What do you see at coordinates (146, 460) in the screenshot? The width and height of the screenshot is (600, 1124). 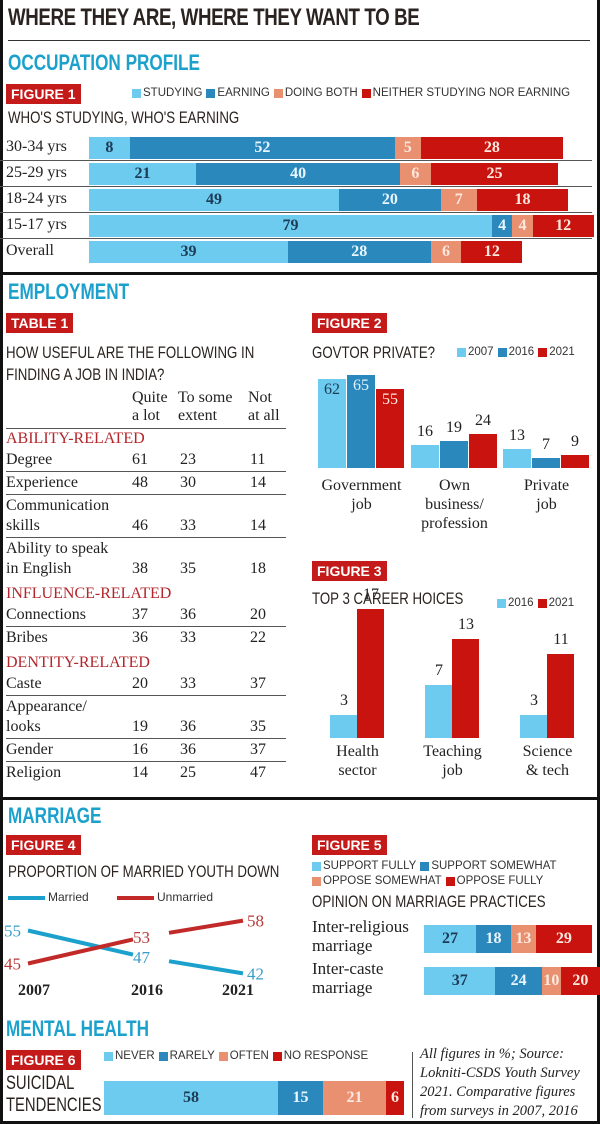 I see `table1-row: Degree 61 23 11` at bounding box center [146, 460].